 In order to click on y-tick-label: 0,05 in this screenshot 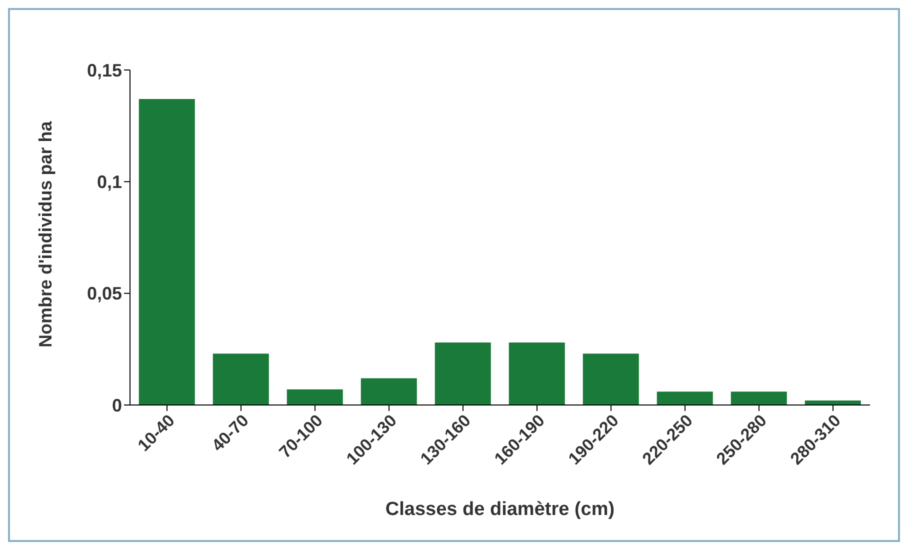, I will do `click(104, 294)`.